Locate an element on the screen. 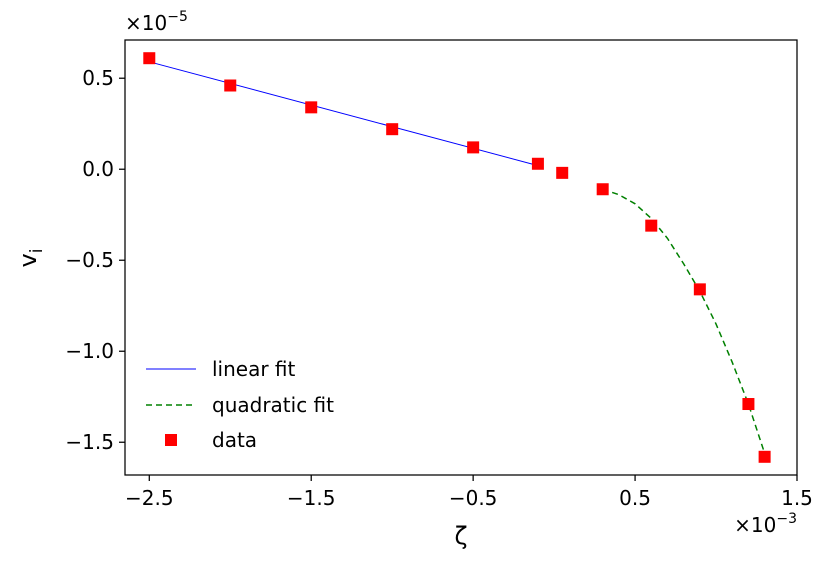 The image size is (830, 565). x-tick-label: −1.5 is located at coordinates (311, 498).